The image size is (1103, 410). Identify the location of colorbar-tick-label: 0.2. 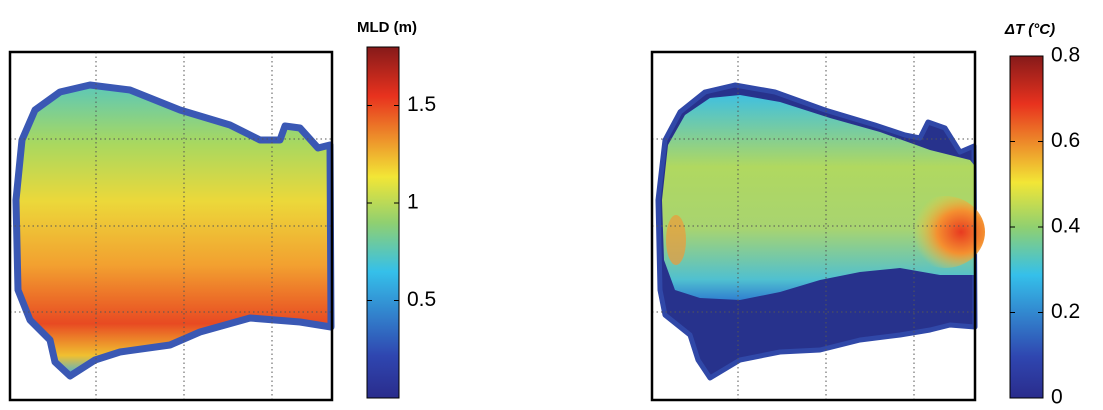
(1065, 311).